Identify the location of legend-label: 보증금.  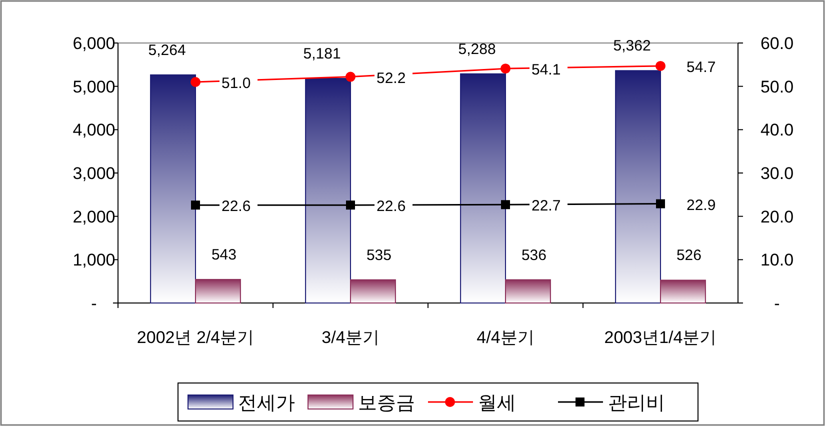
(386, 403).